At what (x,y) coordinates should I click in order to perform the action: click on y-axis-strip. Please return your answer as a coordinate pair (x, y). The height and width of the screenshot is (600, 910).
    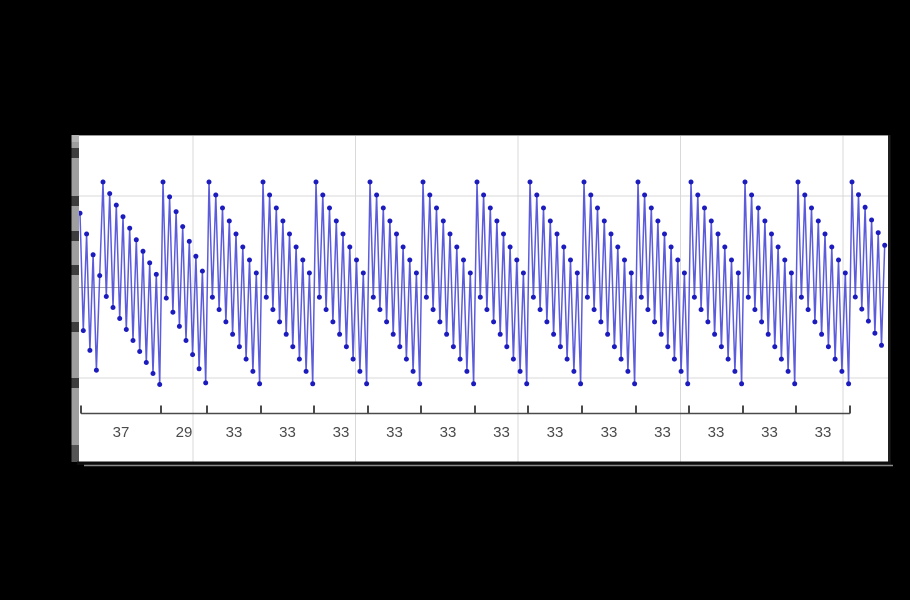
    Looking at the image, I should click on (75, 298).